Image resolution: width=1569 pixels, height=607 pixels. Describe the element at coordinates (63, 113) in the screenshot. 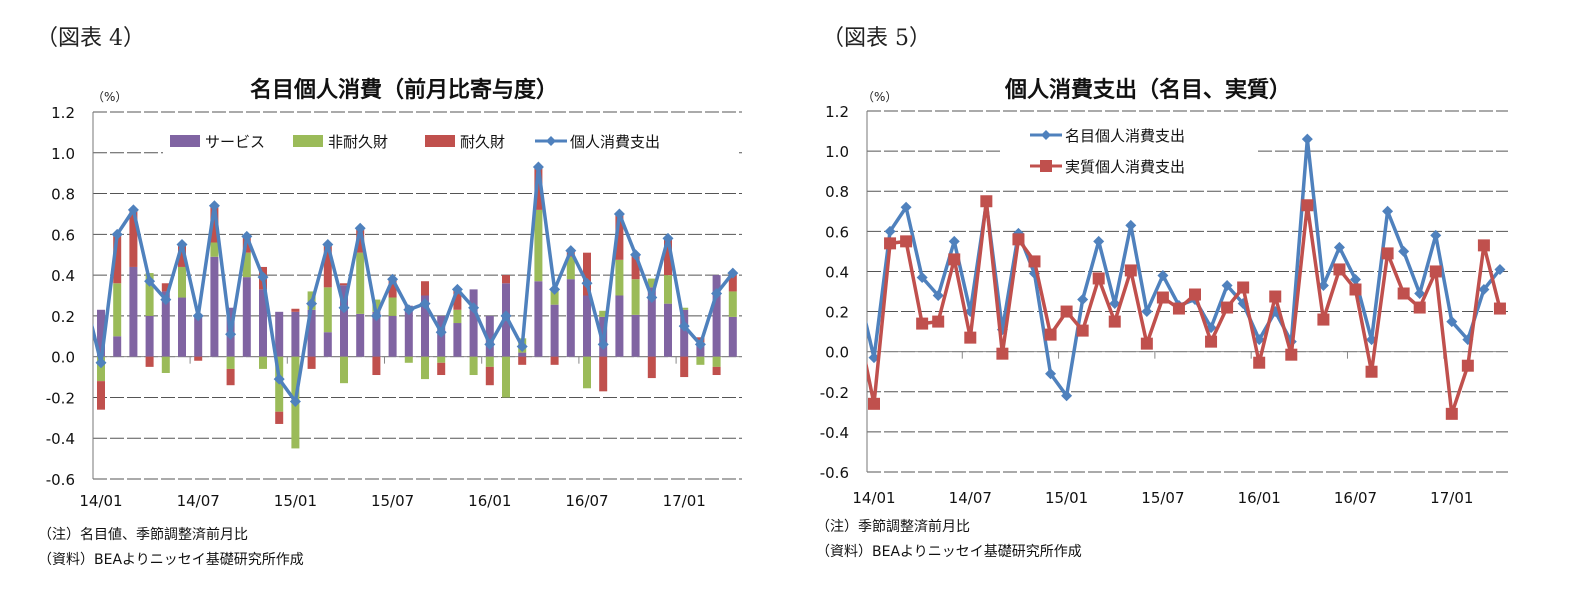

I see `y-tick-label: 1.2` at that location.